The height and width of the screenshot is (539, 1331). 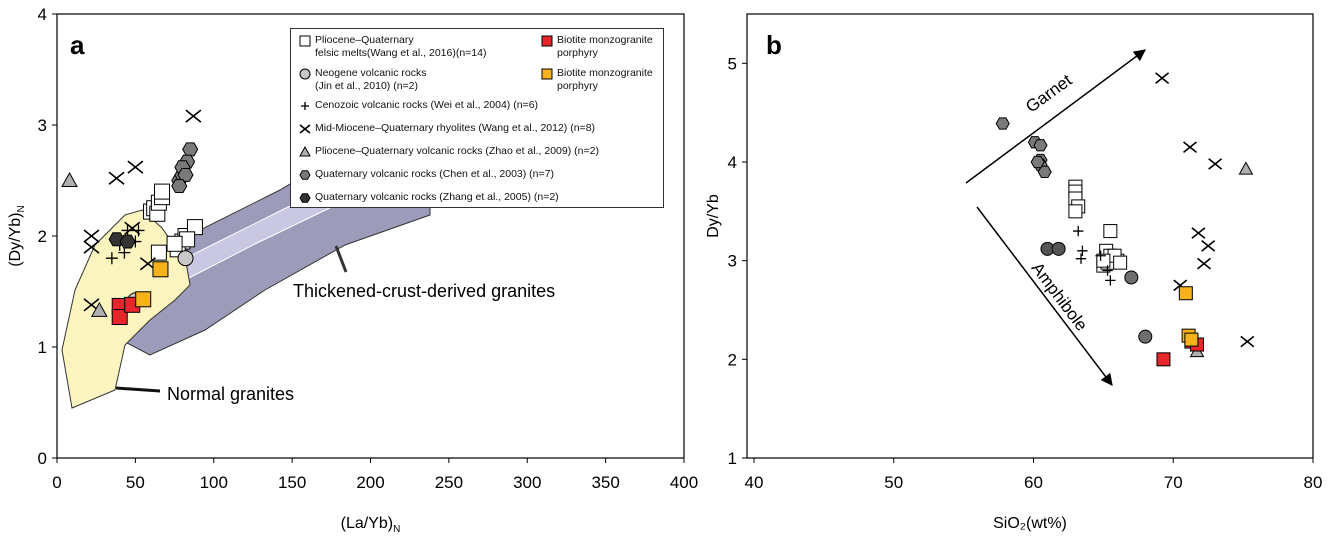 I want to click on panel-label: a, so click(x=77, y=45).